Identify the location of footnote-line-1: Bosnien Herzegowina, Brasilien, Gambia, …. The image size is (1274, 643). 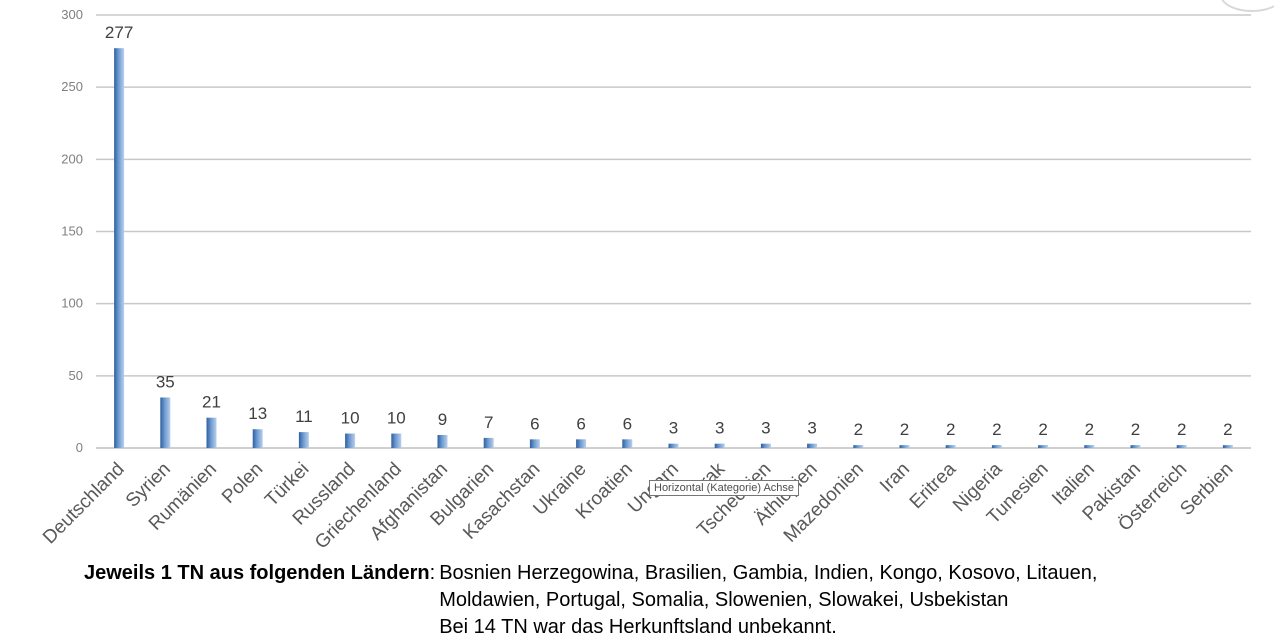
(768, 573).